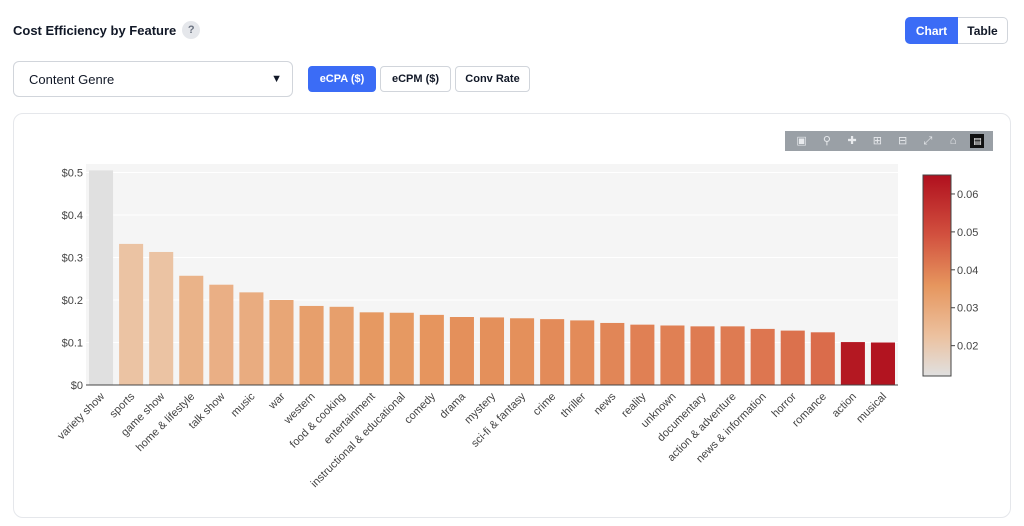 Image resolution: width=1024 pixels, height=526 pixels. What do you see at coordinates (461, 351) in the screenshot?
I see `bar-drama` at bounding box center [461, 351].